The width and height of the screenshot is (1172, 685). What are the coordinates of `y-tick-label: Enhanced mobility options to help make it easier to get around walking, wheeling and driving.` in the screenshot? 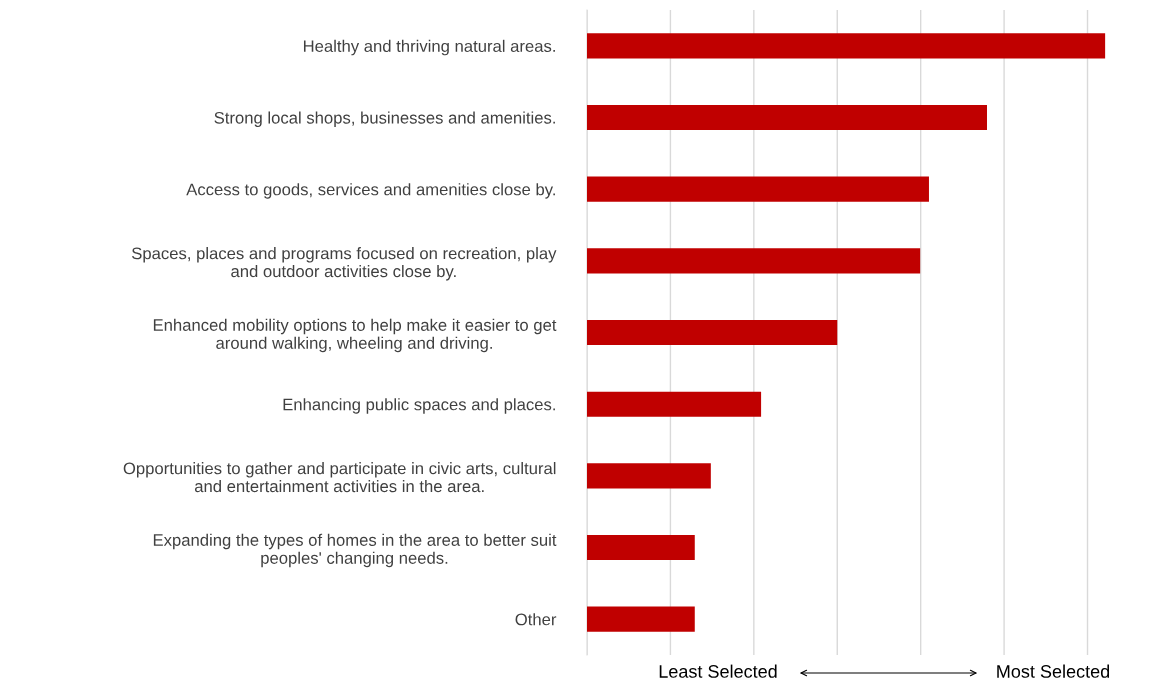 It's located at (355, 335).